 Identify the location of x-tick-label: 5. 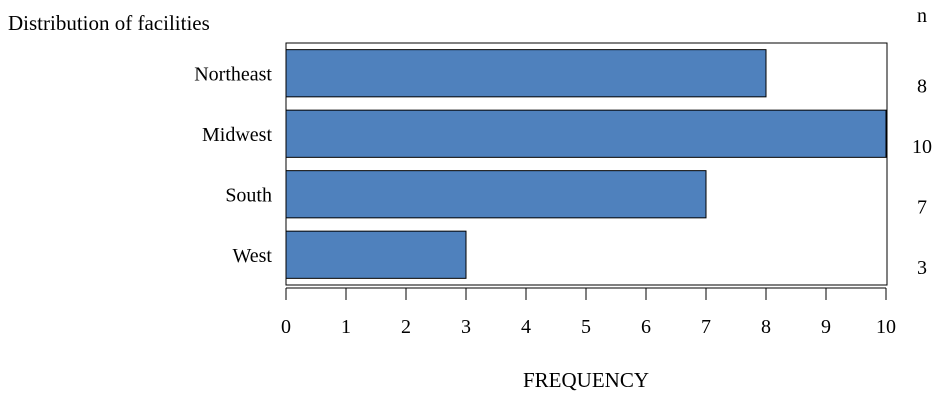
(586, 327).